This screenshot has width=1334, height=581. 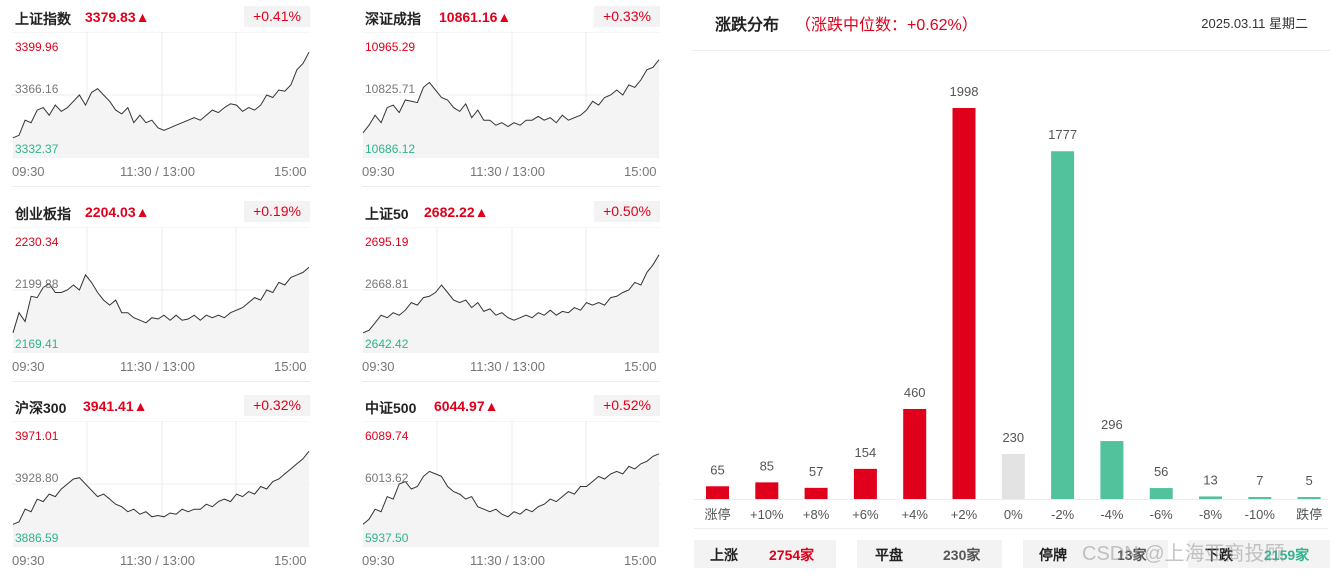 I want to click on index-name: 上证50, so click(x=387, y=214).